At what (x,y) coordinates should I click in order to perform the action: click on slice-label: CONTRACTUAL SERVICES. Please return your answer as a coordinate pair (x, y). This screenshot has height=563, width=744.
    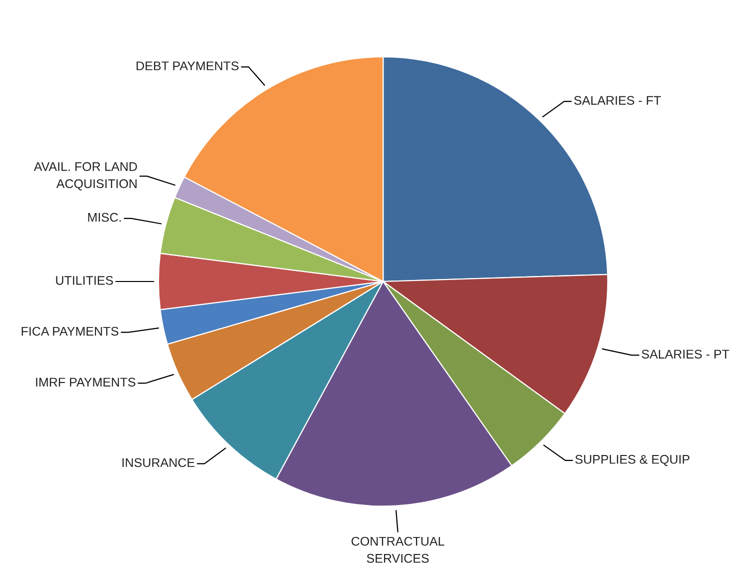
    Looking at the image, I should click on (398, 549).